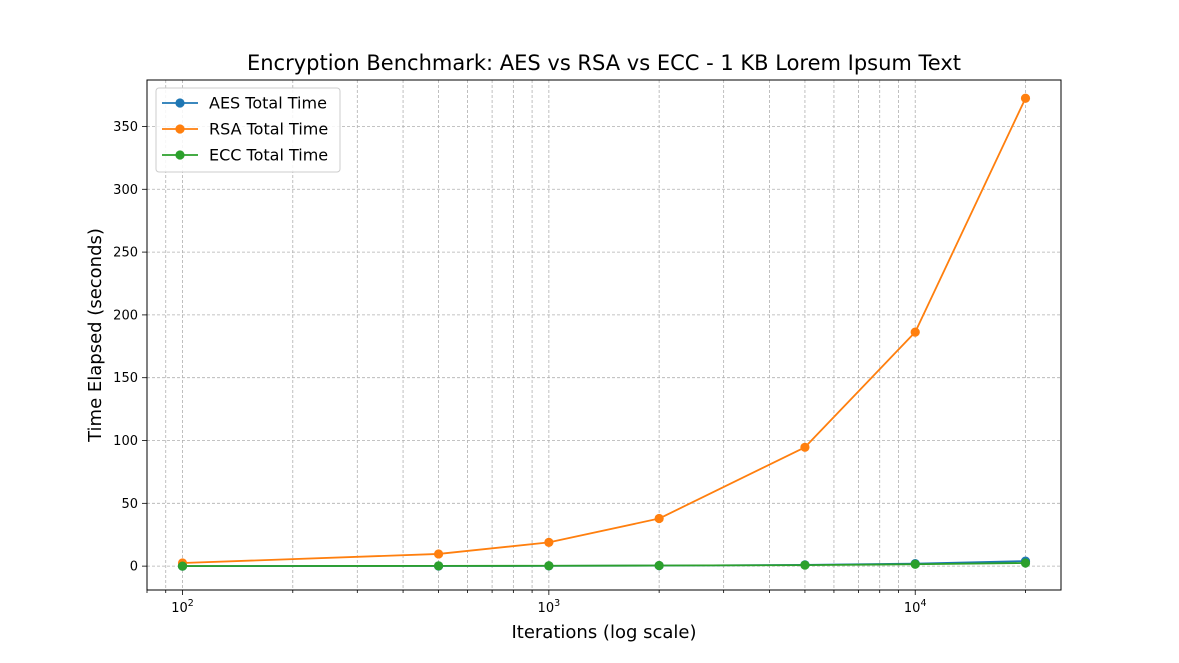  Describe the element at coordinates (125, 253) in the screenshot. I see `y-tick-label: 250` at that location.